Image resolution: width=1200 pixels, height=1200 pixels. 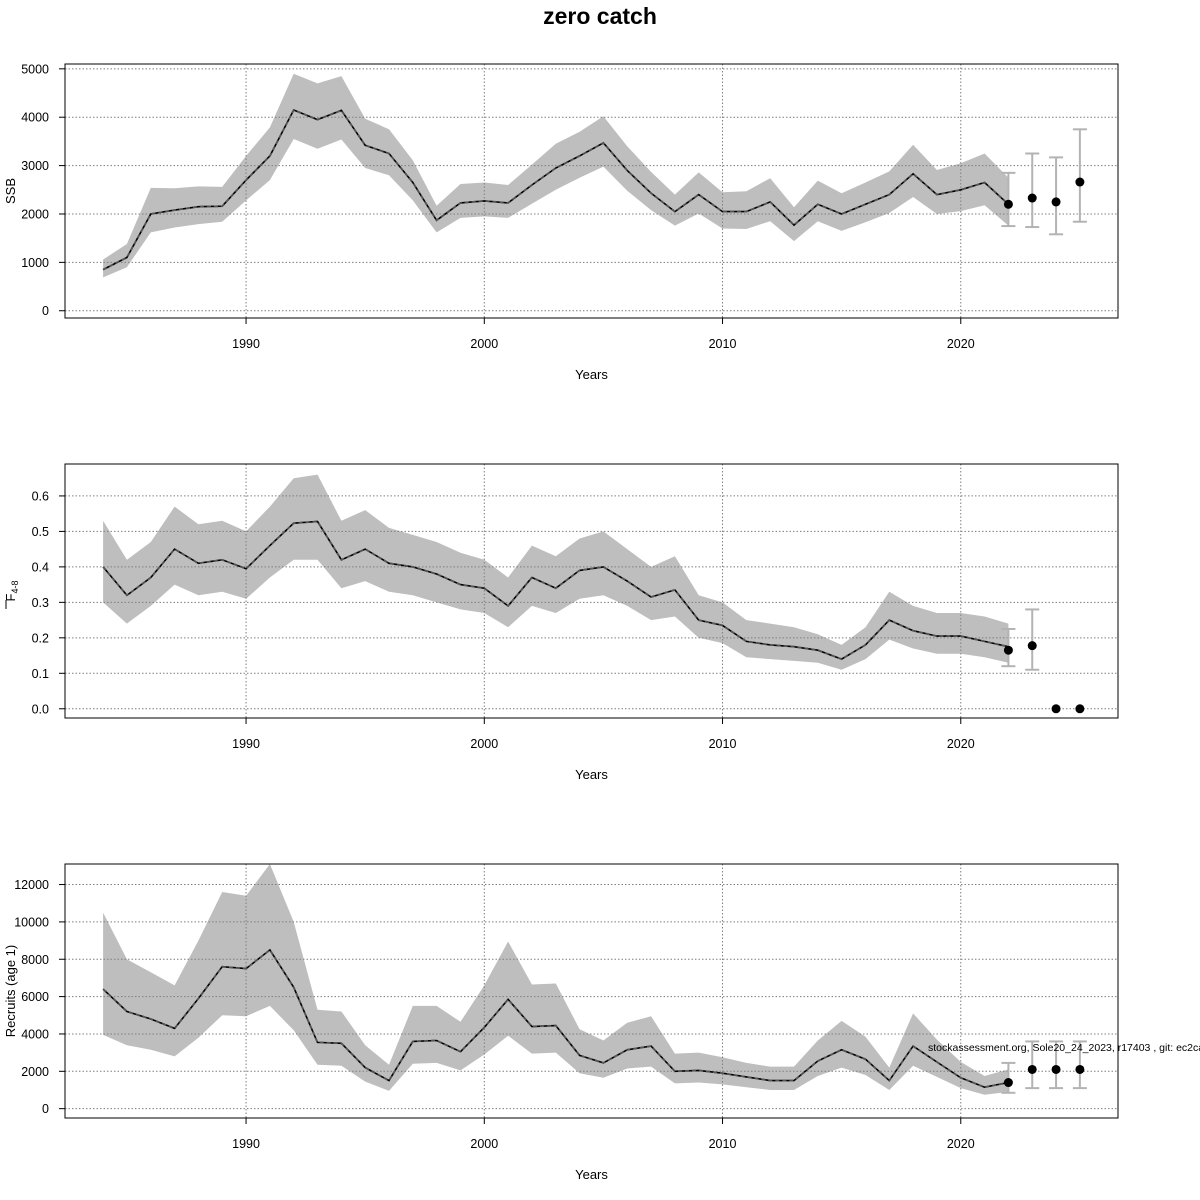 I want to click on recruits-confidence-band, so click(x=556, y=979).